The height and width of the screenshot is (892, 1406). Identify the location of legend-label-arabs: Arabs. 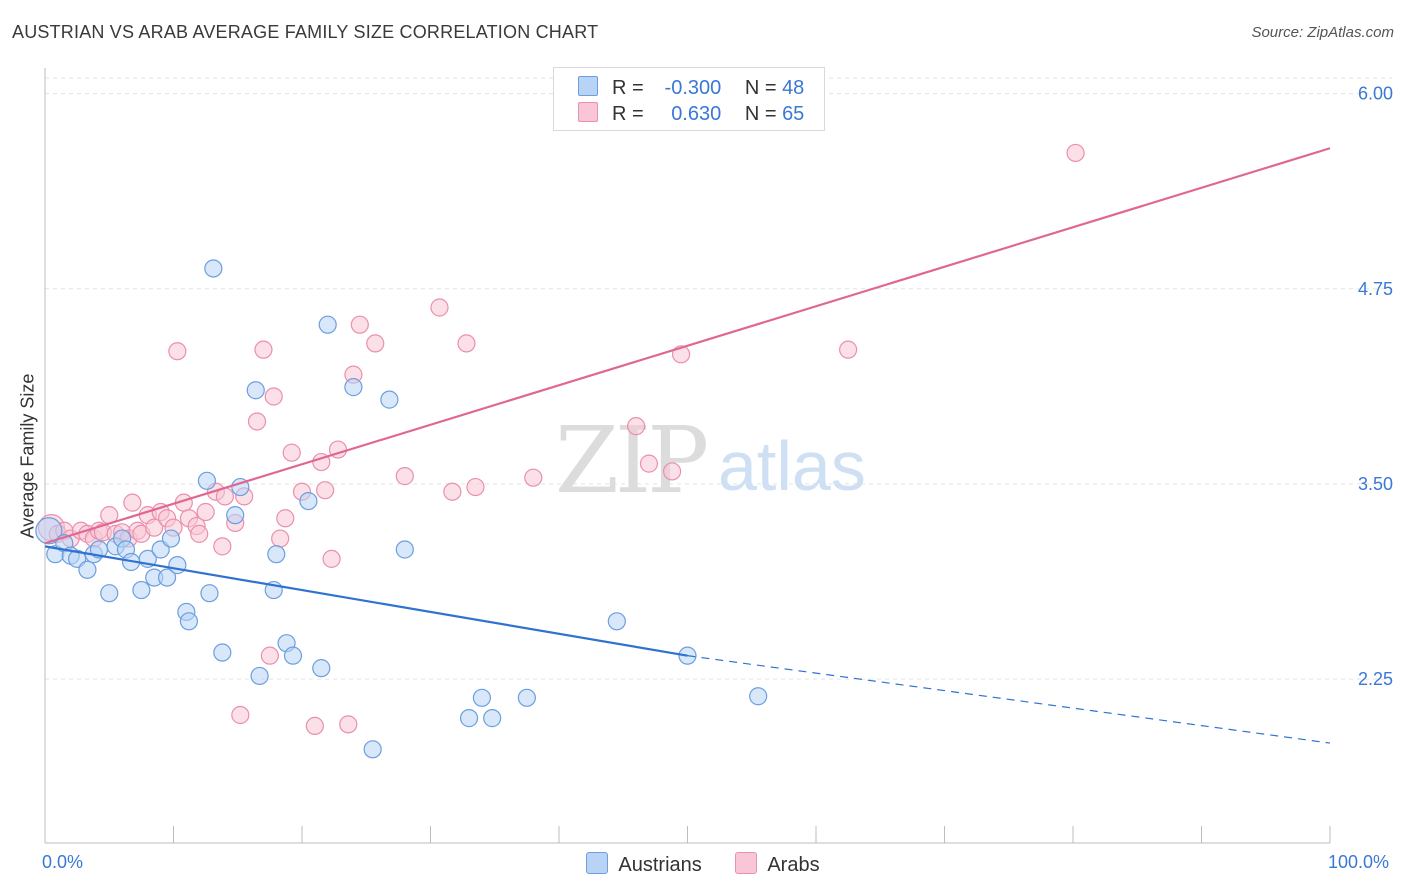
(793, 865).